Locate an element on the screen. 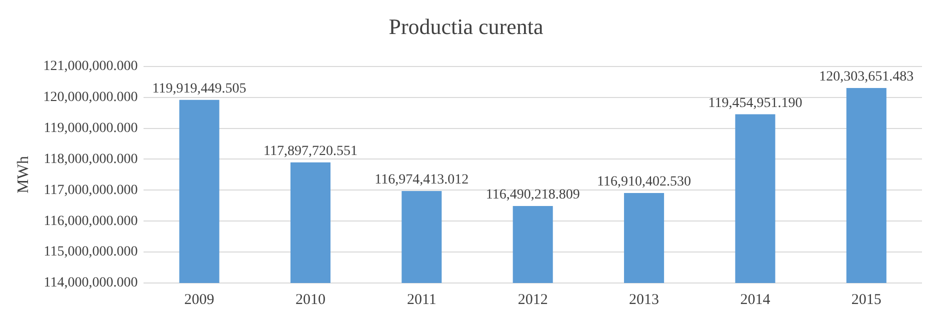  y-tick-label: 115,000,000.000 is located at coordinates (91, 252).